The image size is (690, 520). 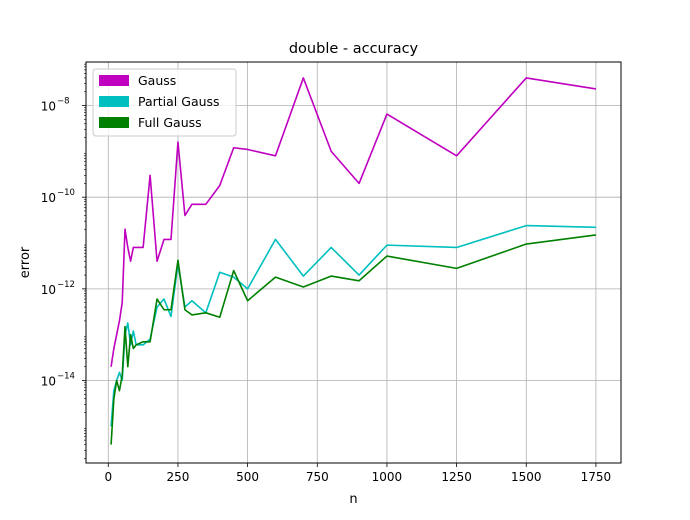 I want to click on legend-label-partial-gauss: Partial Gauss, so click(x=179, y=101).